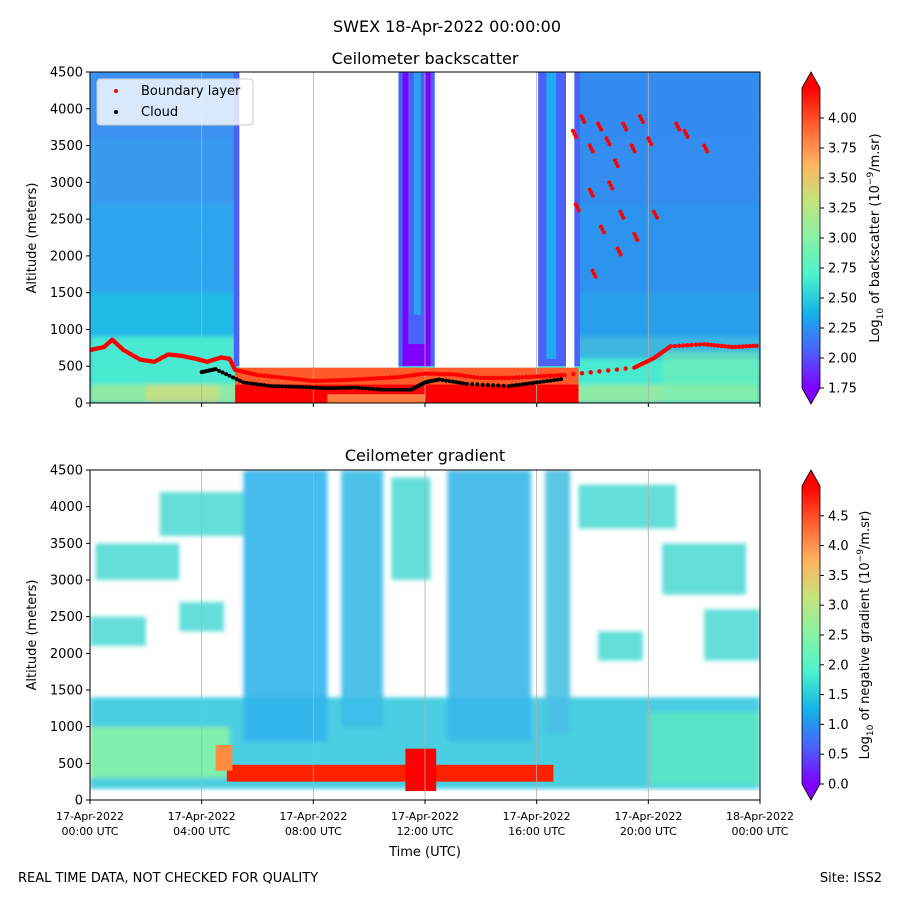 The height and width of the screenshot is (900, 900). I want to click on y-tick-label: 4000, so click(66, 109).